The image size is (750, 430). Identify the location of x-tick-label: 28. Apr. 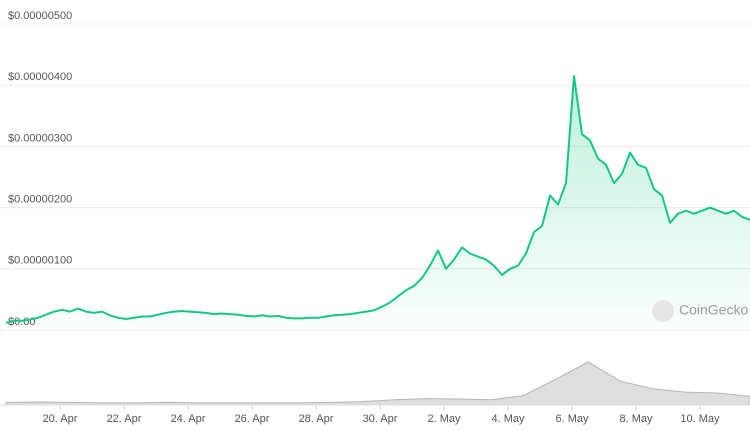
(316, 419).